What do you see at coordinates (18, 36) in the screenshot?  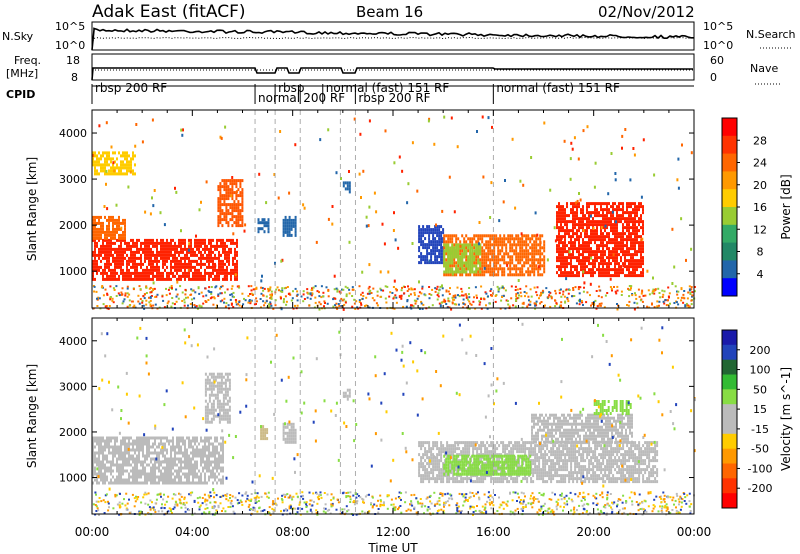 I see `nsky-label: N.Sky` at bounding box center [18, 36].